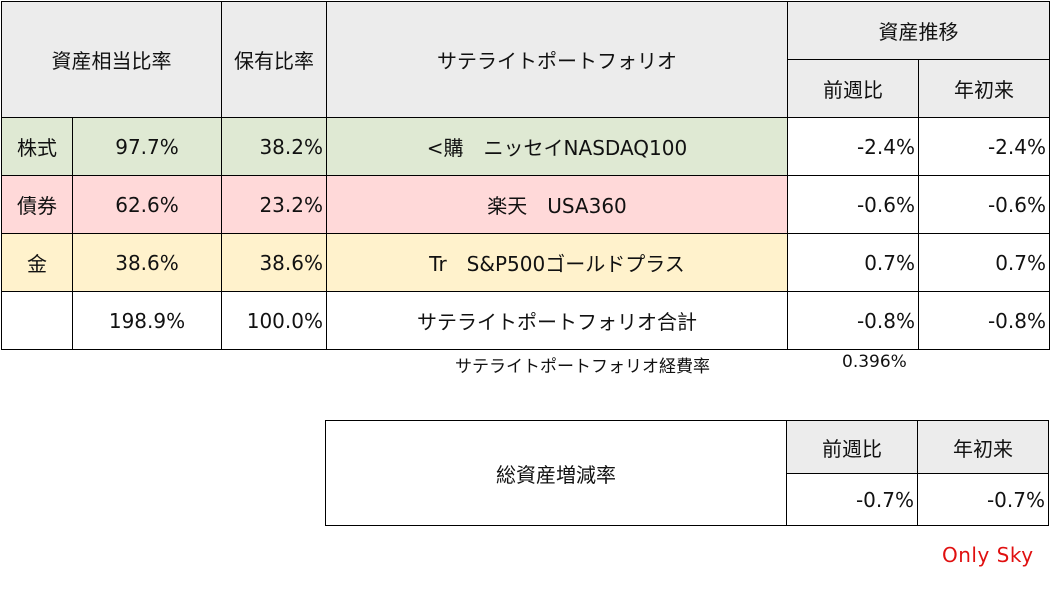 Image resolution: width=1053 pixels, height=589 pixels. I want to click on total-week-change-cell: -0.7%, so click(852, 499).